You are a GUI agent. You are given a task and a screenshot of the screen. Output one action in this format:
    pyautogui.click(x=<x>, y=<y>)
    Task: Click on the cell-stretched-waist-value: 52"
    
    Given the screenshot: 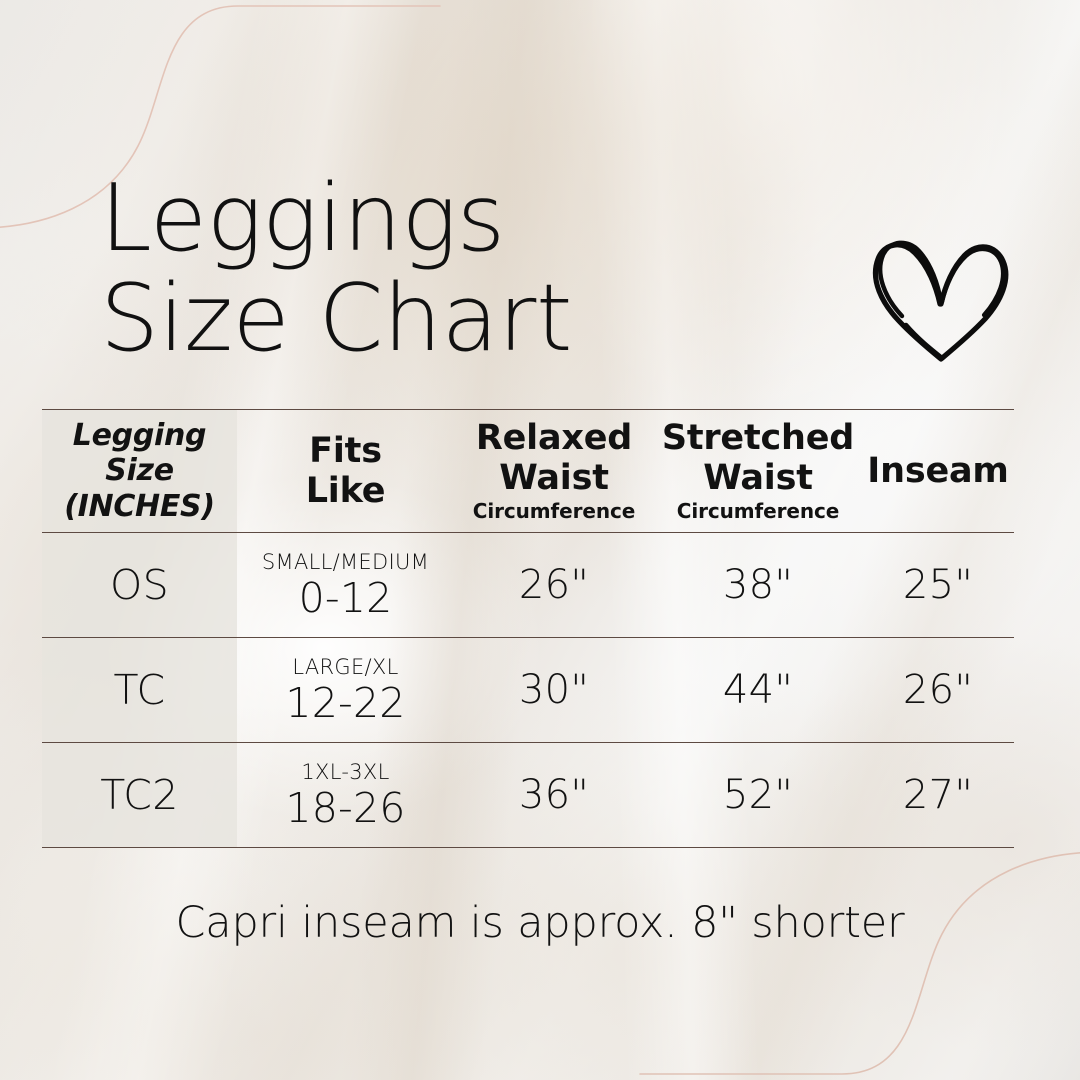 What is the action you would take?
    pyautogui.click(x=758, y=795)
    